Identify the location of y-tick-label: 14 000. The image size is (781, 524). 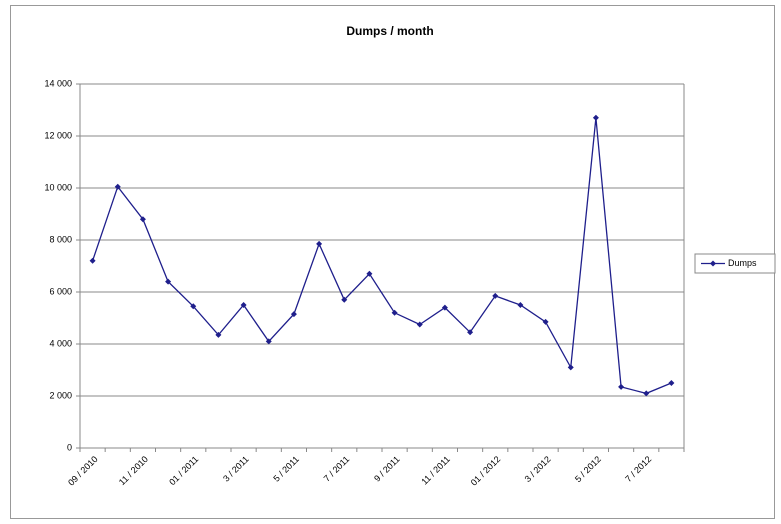
(58, 83).